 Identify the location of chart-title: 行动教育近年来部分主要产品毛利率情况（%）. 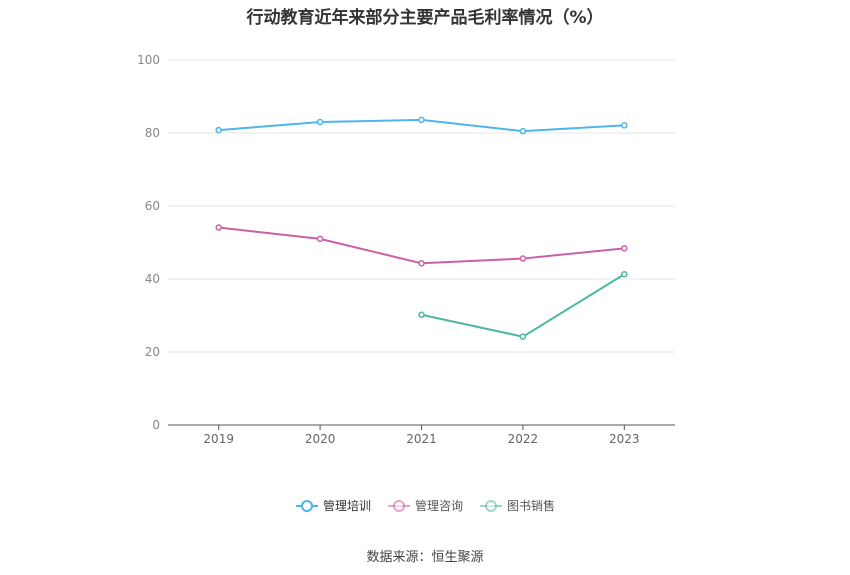
(425, 18).